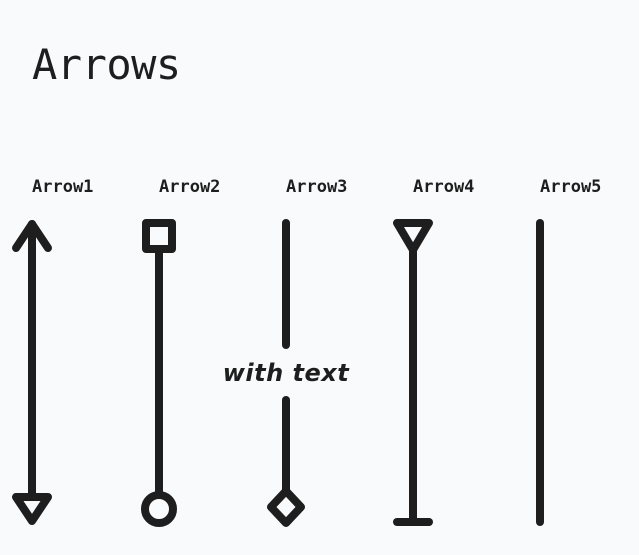  What do you see at coordinates (32, 509) in the screenshot?
I see `arrow1-end-triangle-icon` at bounding box center [32, 509].